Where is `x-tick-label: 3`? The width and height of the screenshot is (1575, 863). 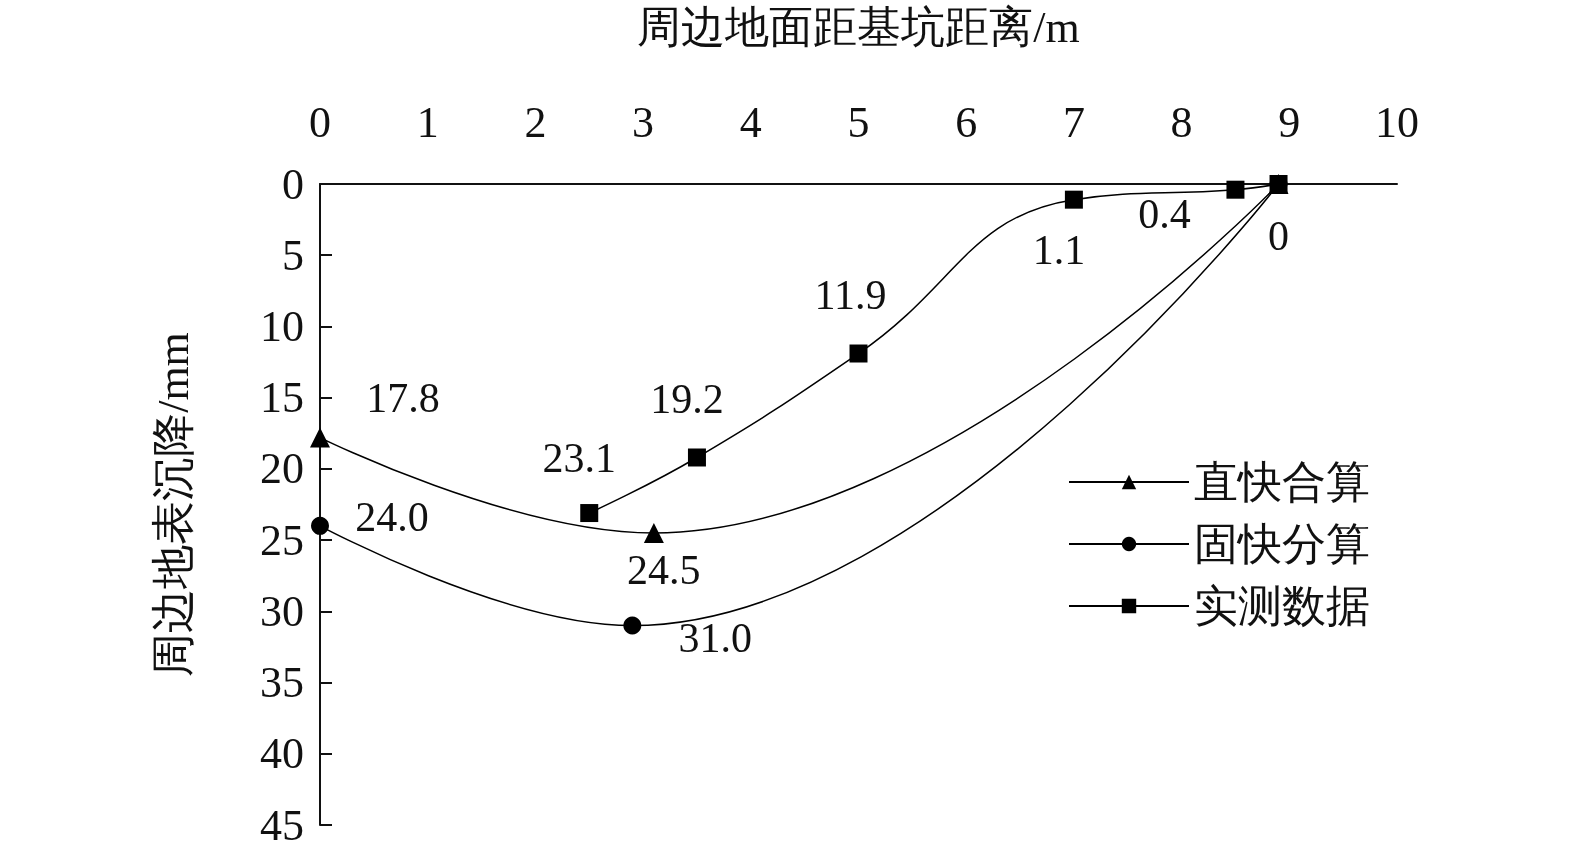
x-tick-label: 3 is located at coordinates (643, 122).